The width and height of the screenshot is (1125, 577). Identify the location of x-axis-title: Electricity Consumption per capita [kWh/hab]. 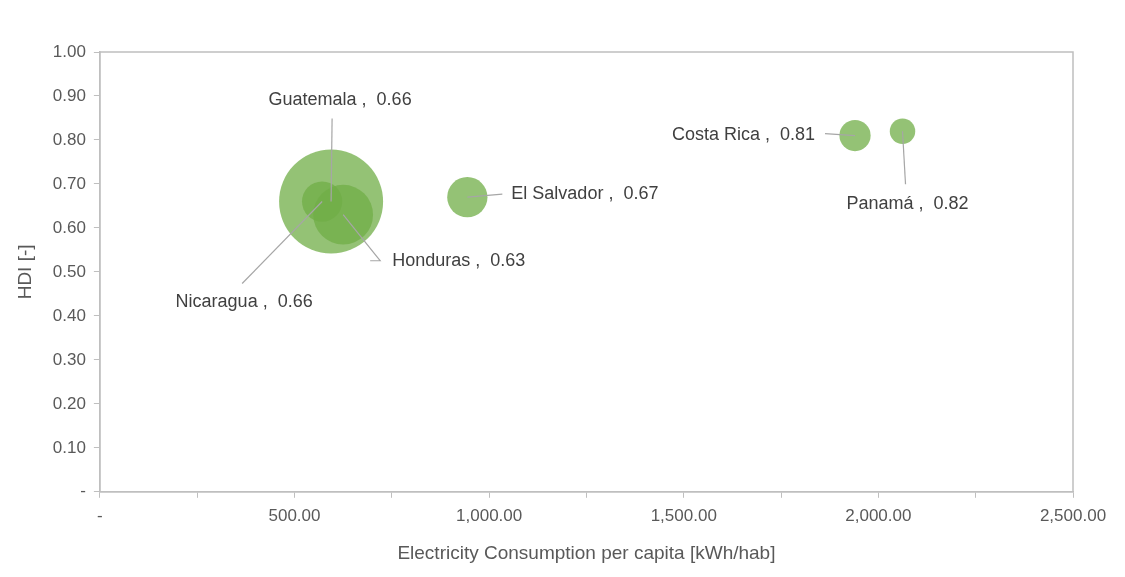
(586, 552).